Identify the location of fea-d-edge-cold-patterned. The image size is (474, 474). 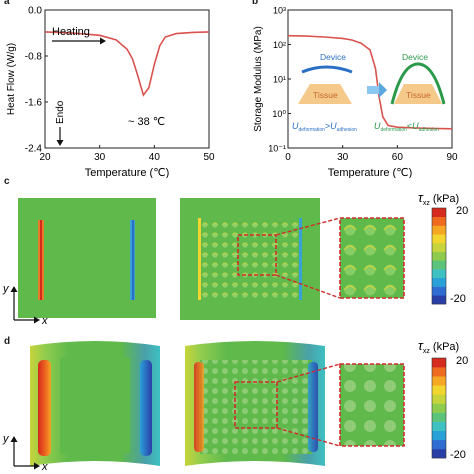
(313, 407).